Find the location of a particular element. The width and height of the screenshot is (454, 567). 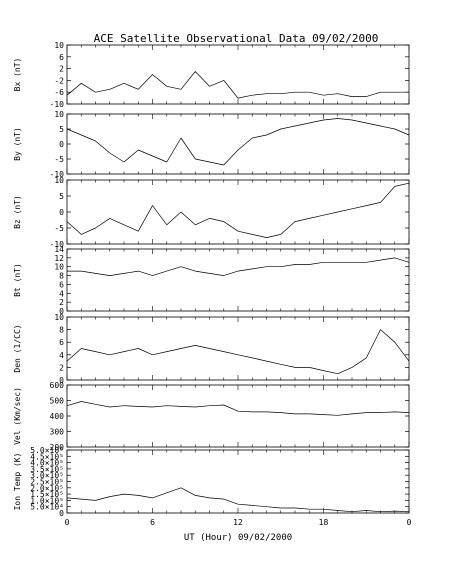

y-tick-label: 200 is located at coordinates (57, 447).